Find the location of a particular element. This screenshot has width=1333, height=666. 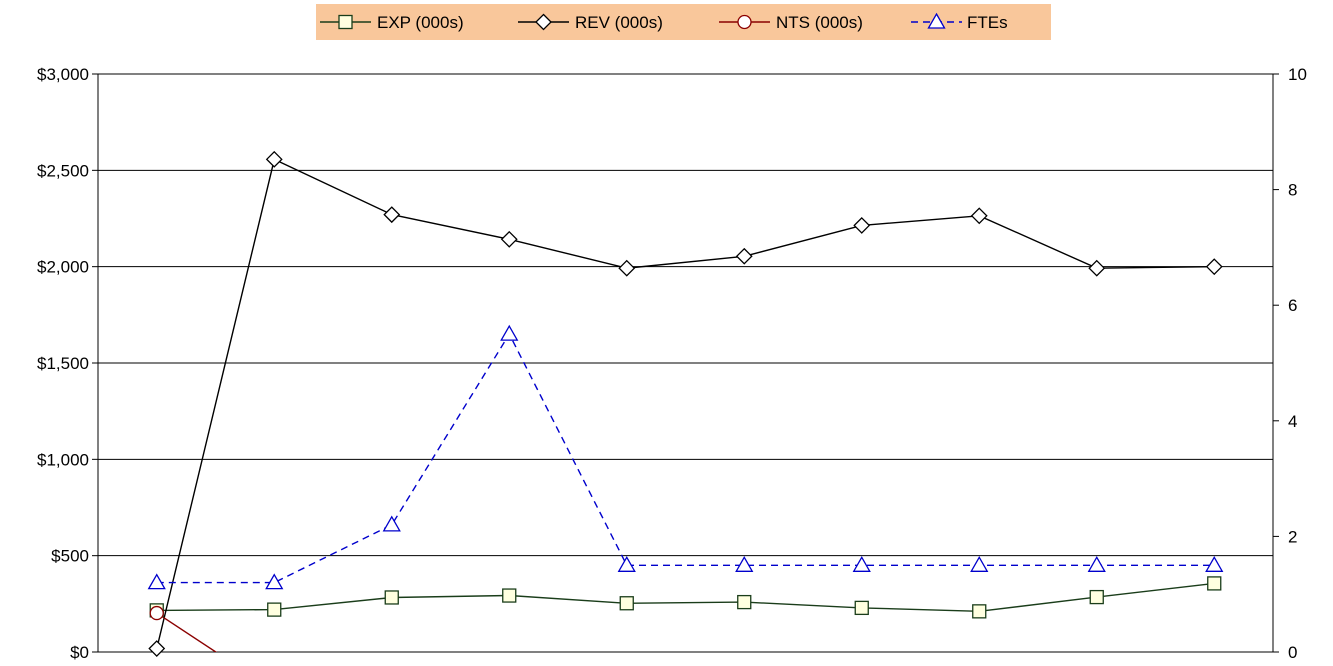

left-tick-label: $0 is located at coordinates (79, 652).